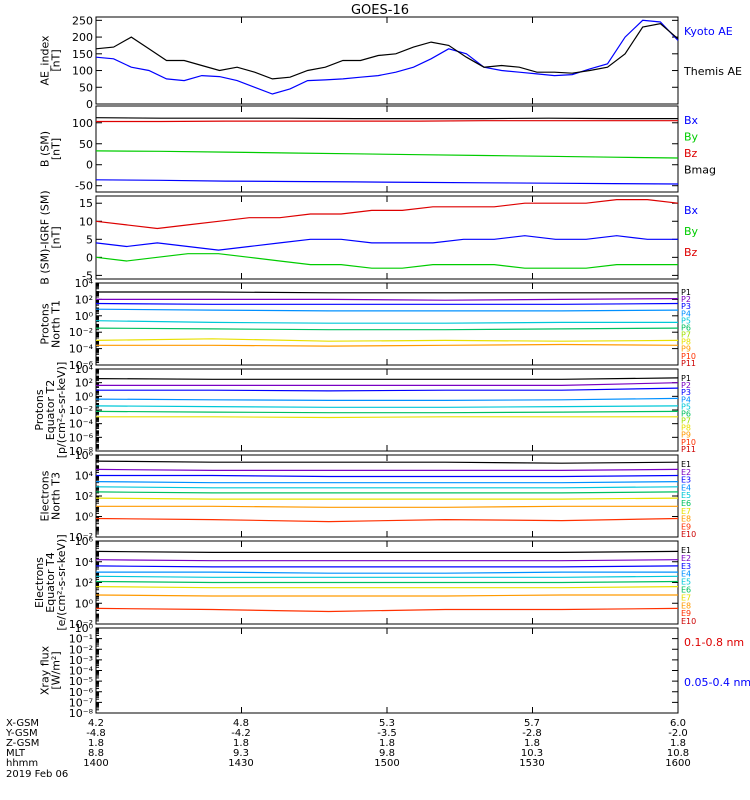 The height and width of the screenshot is (800, 750). I want to click on orbit-value: -4.8, so click(96, 733).